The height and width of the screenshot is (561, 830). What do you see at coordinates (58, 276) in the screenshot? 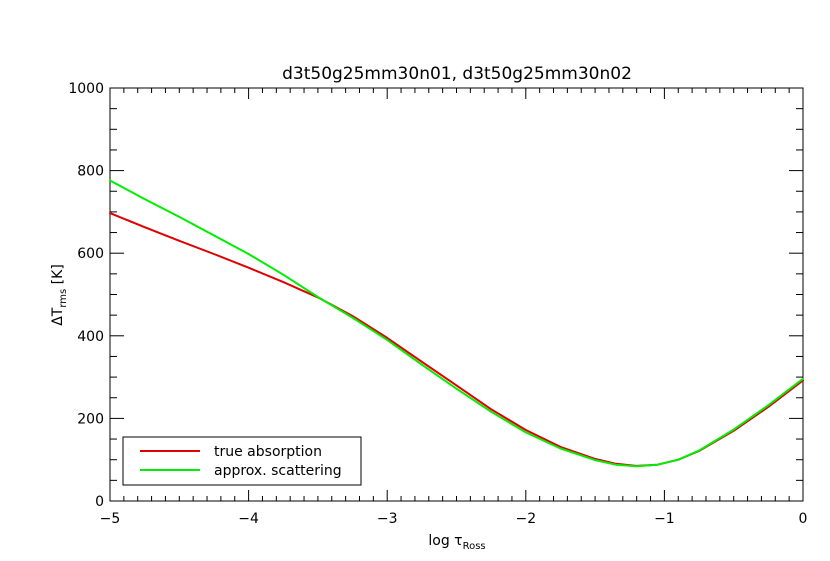
I see `y-axis-label-suffix: [K]` at bounding box center [58, 276].